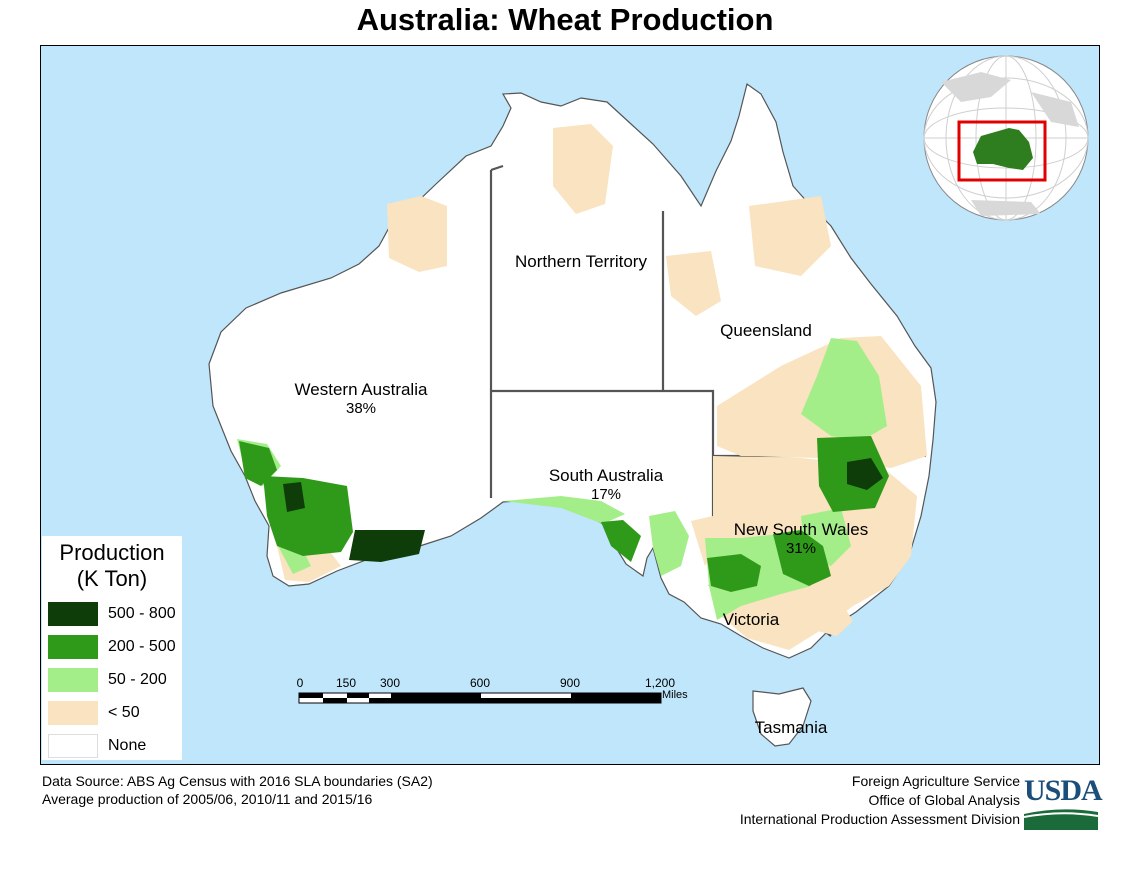 The image size is (1130, 884). I want to click on state-label-new-south-wales: New South Wales 31%, so click(801, 539).